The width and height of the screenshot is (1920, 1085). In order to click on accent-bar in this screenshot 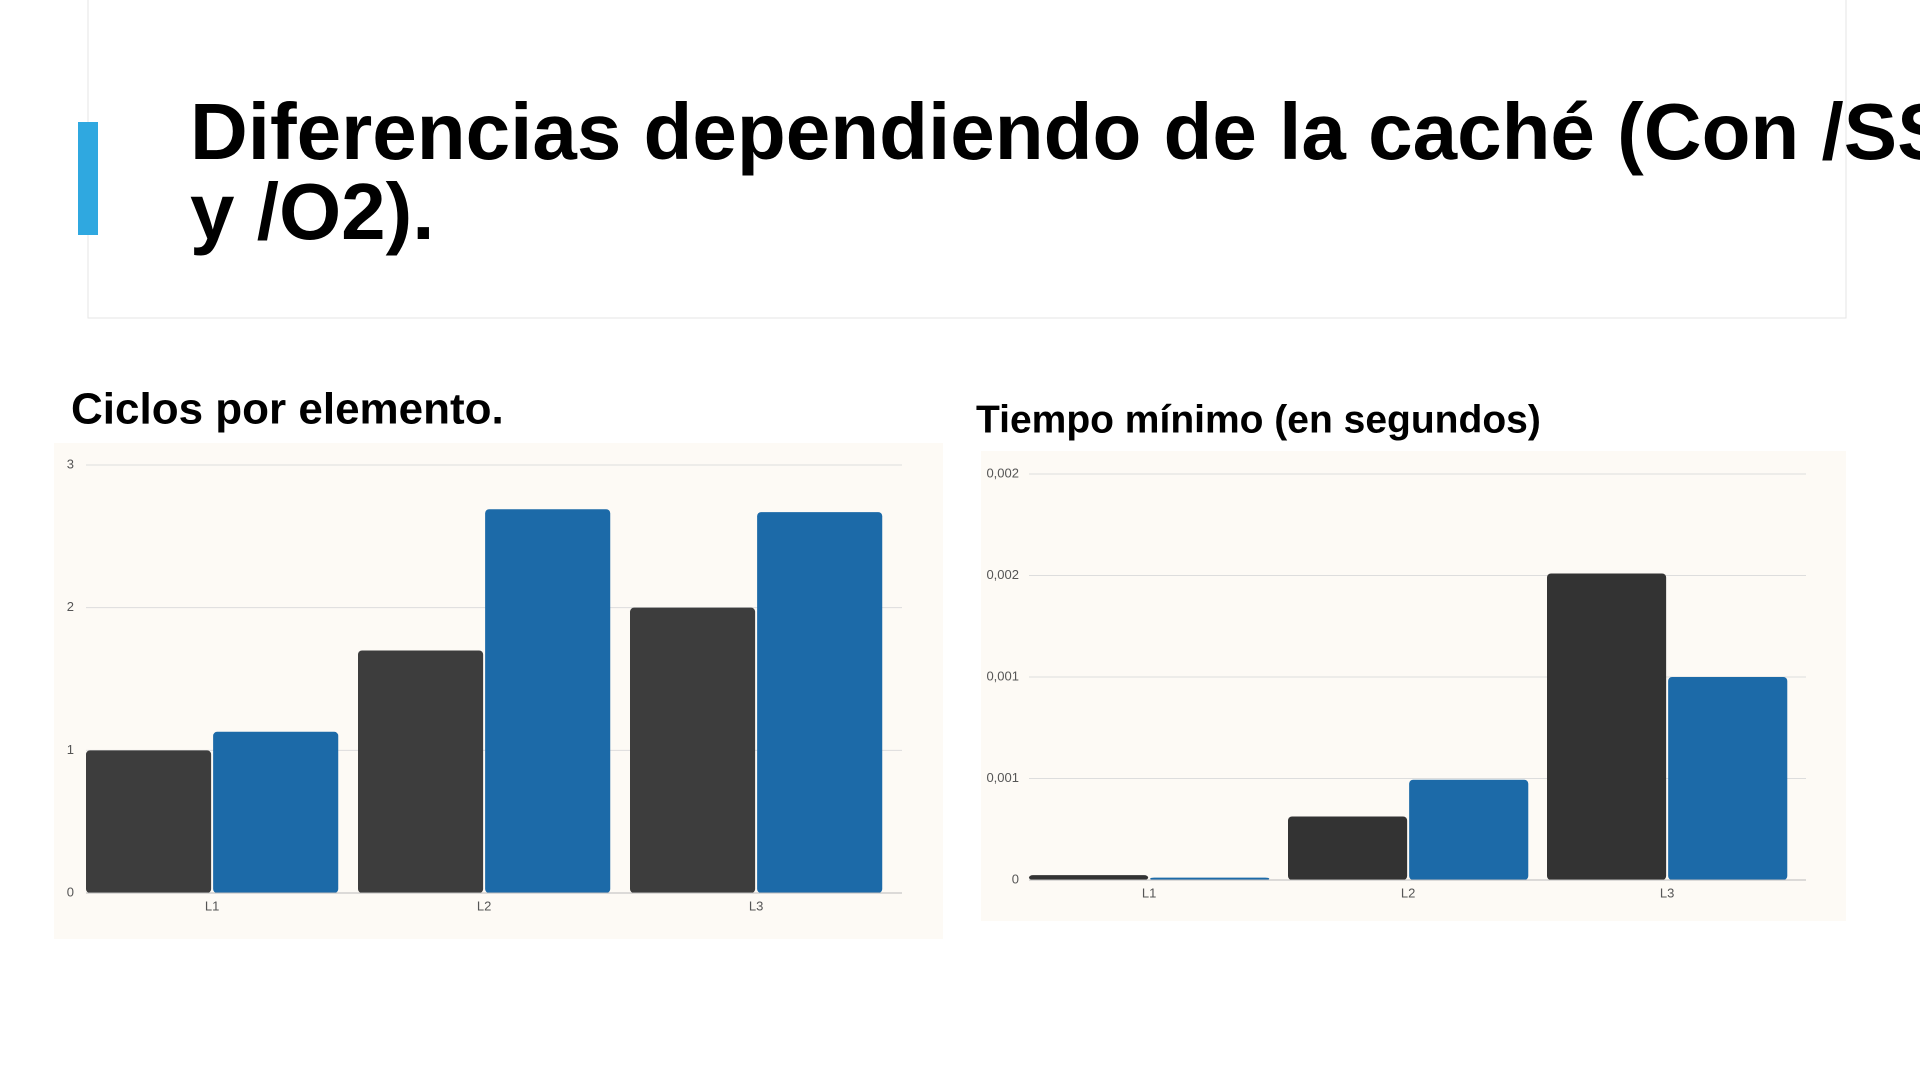, I will do `click(88, 178)`.